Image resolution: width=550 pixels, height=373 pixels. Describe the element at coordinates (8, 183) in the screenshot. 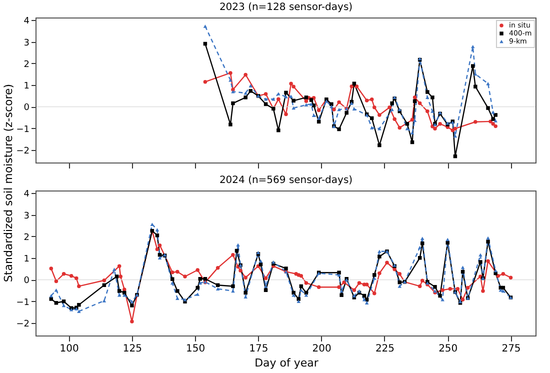

I see `y-axis-title: Standardized soil moisture (z-score)` at that location.